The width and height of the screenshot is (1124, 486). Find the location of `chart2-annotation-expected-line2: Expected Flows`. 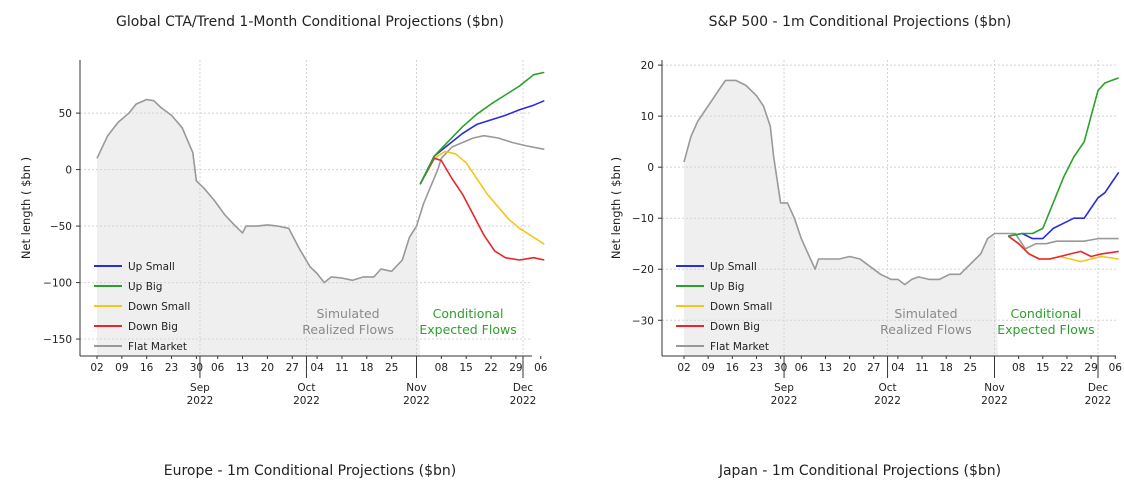

chart2-annotation-expected-line2: Expected Flows is located at coordinates (1045, 329).